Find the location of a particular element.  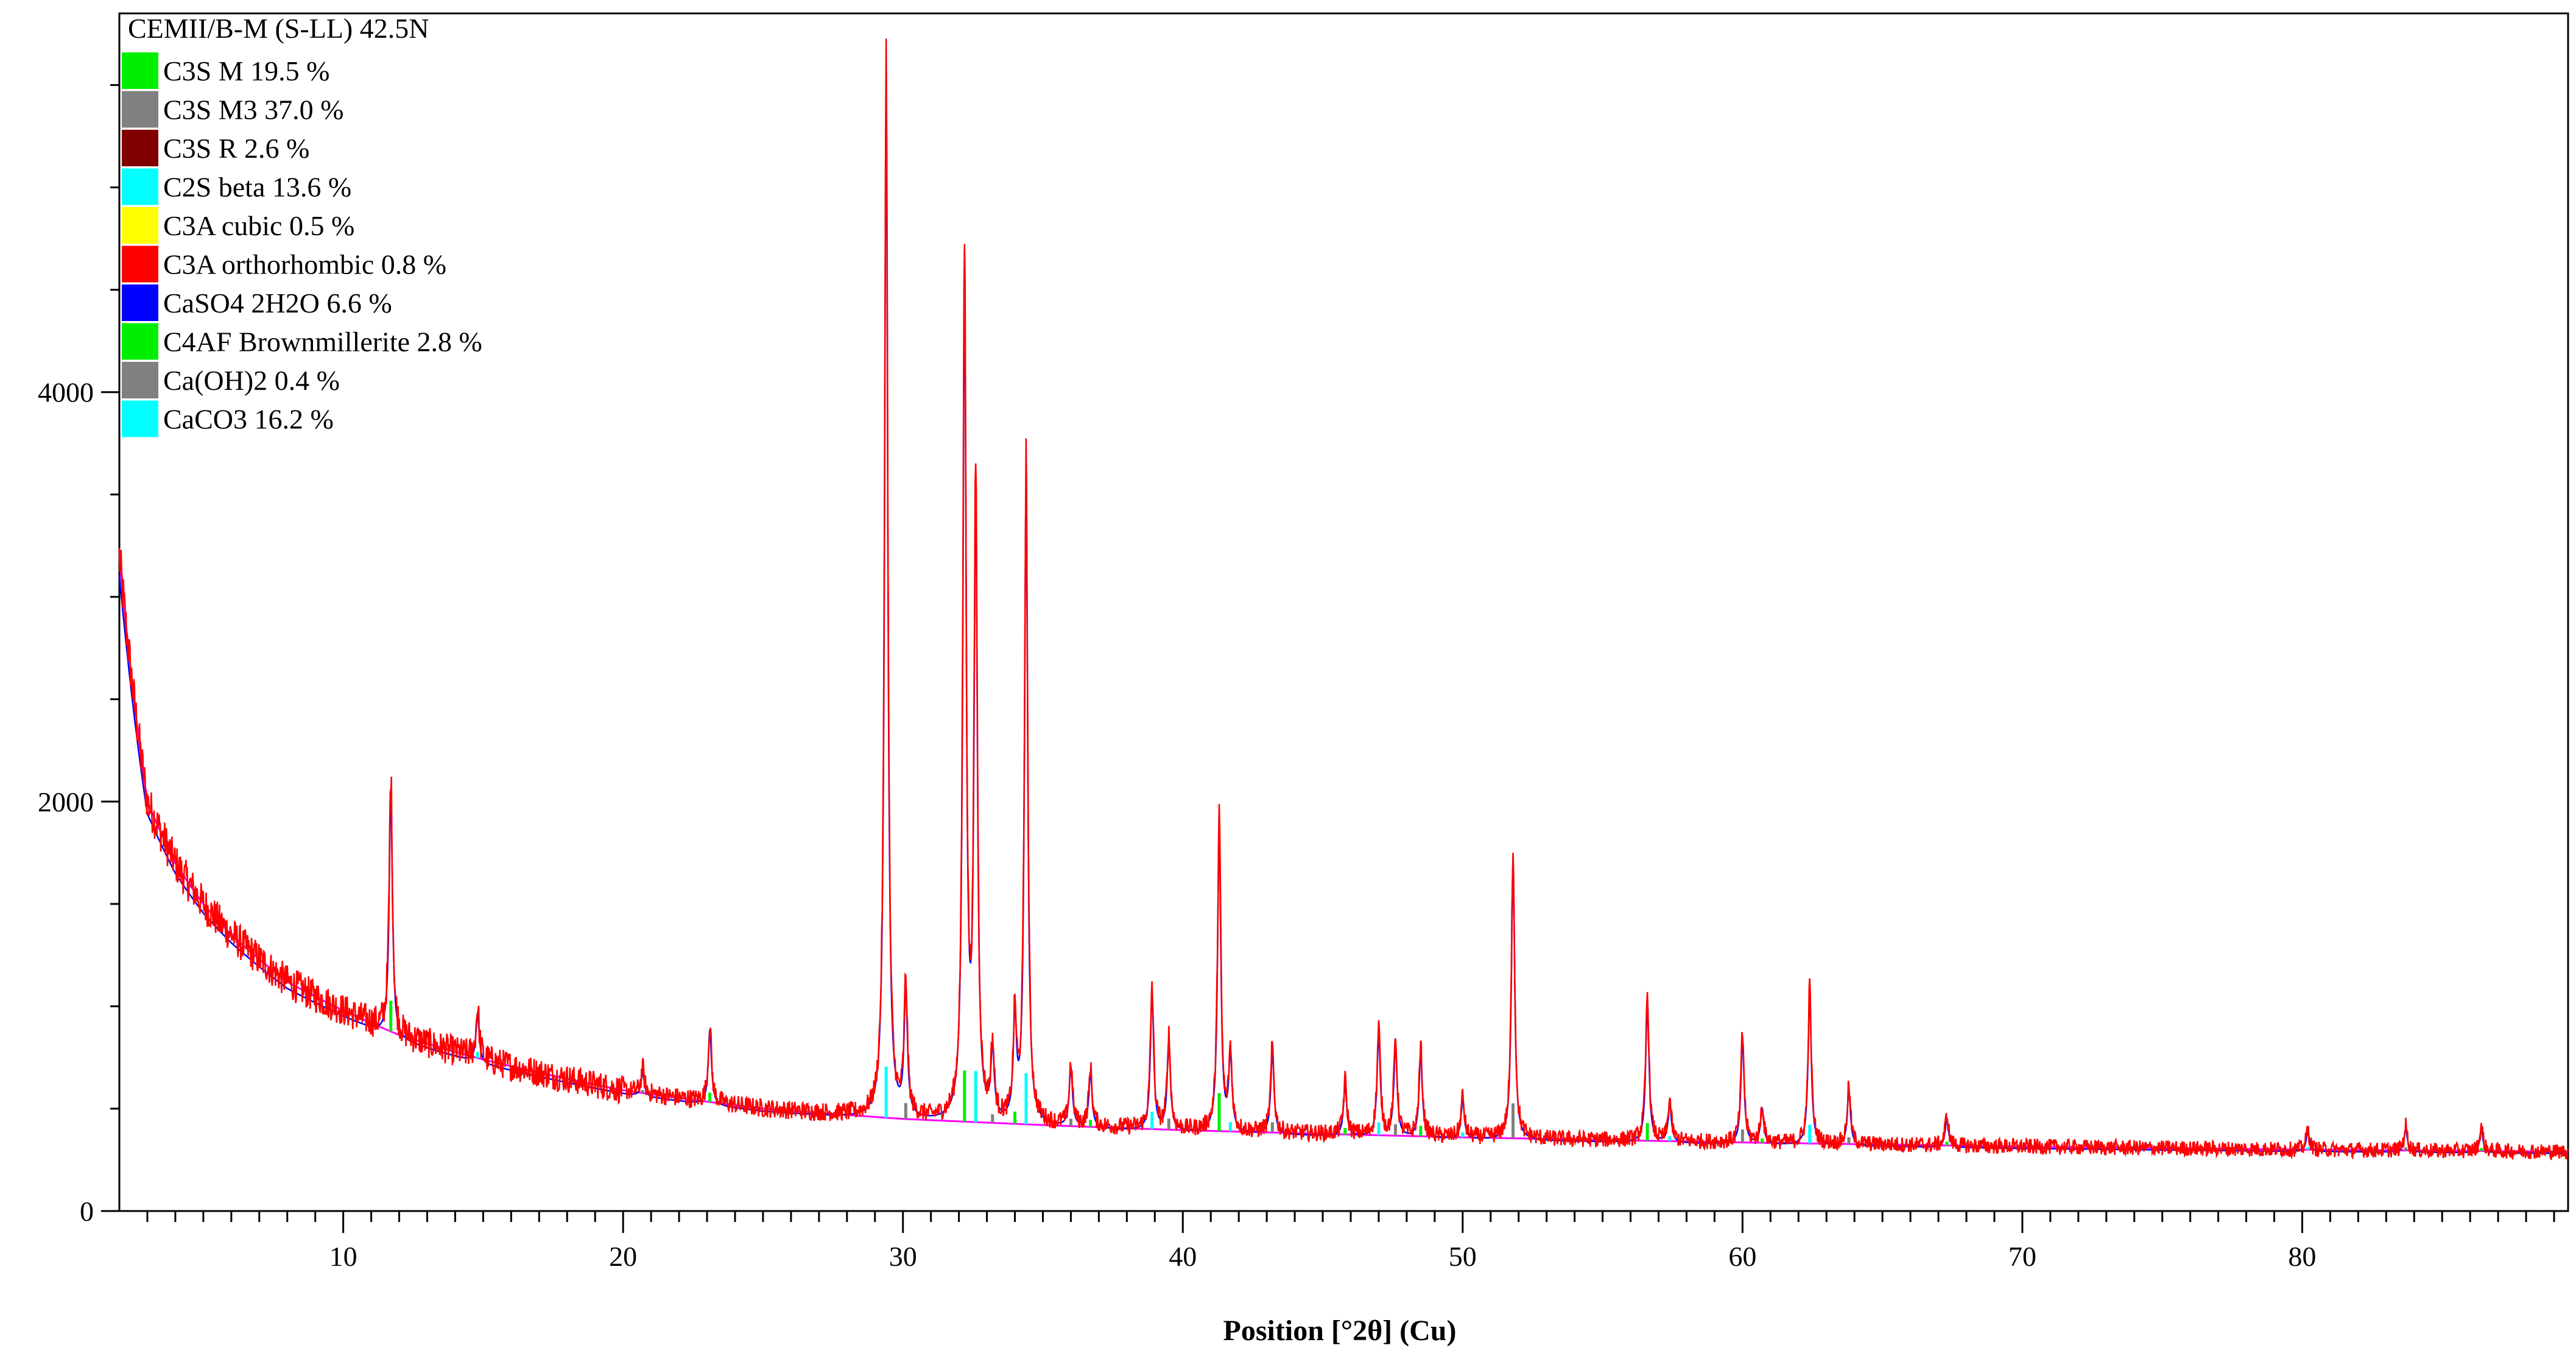

legend-entry: Ca(OH)2 0.4 % is located at coordinates (251, 380).